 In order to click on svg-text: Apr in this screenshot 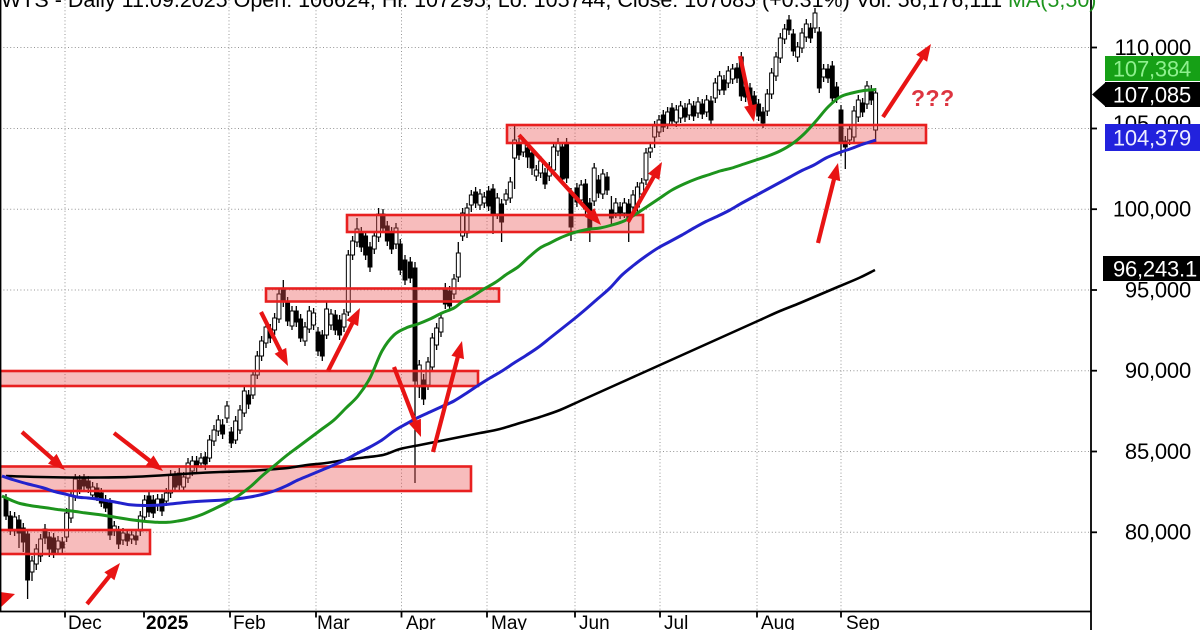, I will do `click(421, 621)`.